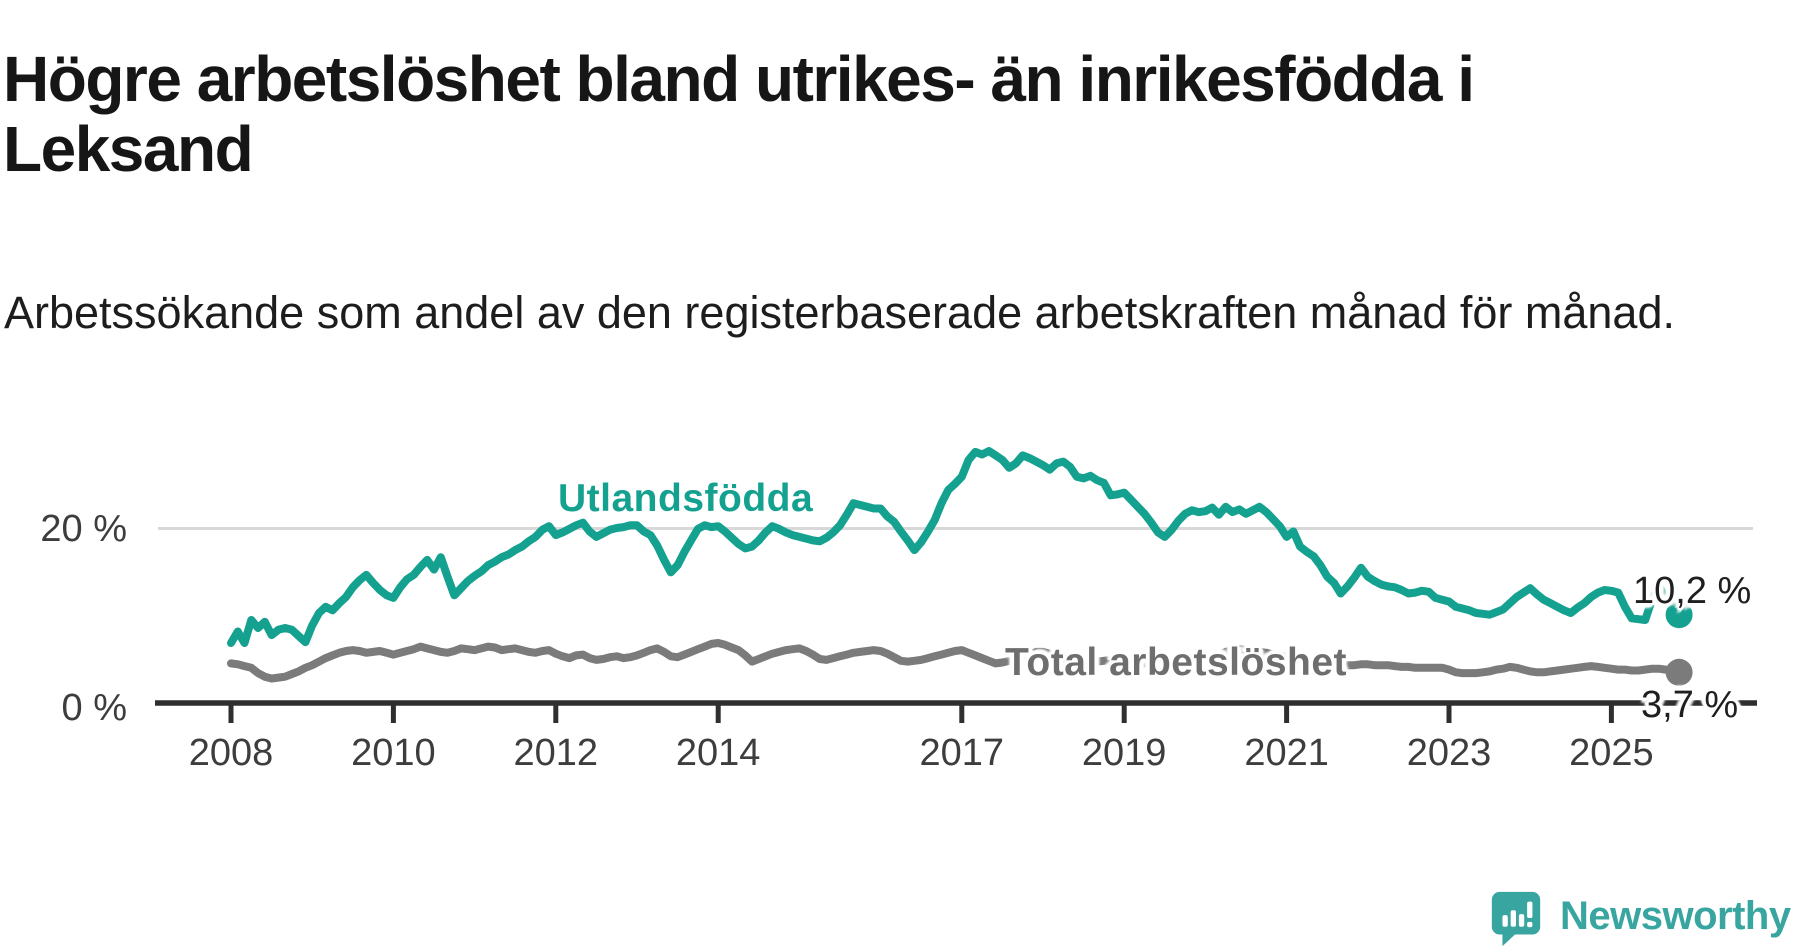 This screenshot has height=948, width=1800. Describe the element at coordinates (1286, 753) in the screenshot. I see `x-tick-label: 2021` at that location.